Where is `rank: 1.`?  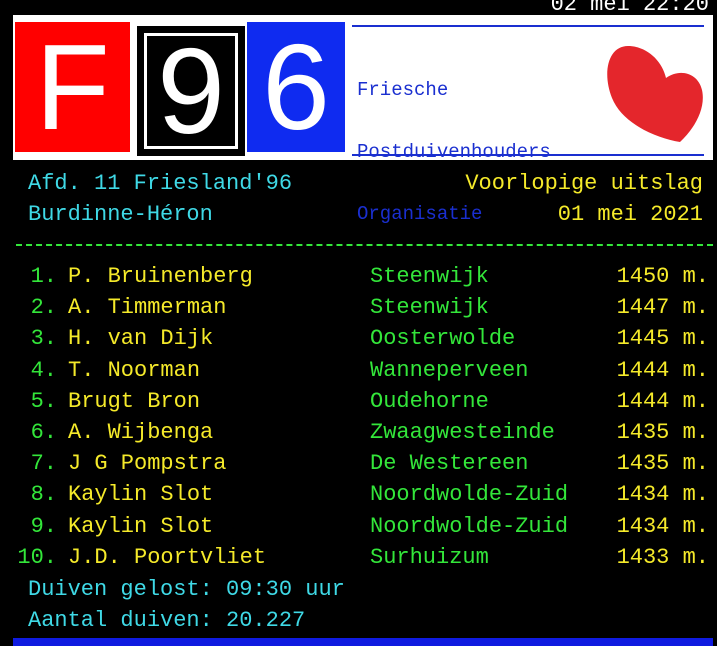
rank: 1. is located at coordinates (43, 276).